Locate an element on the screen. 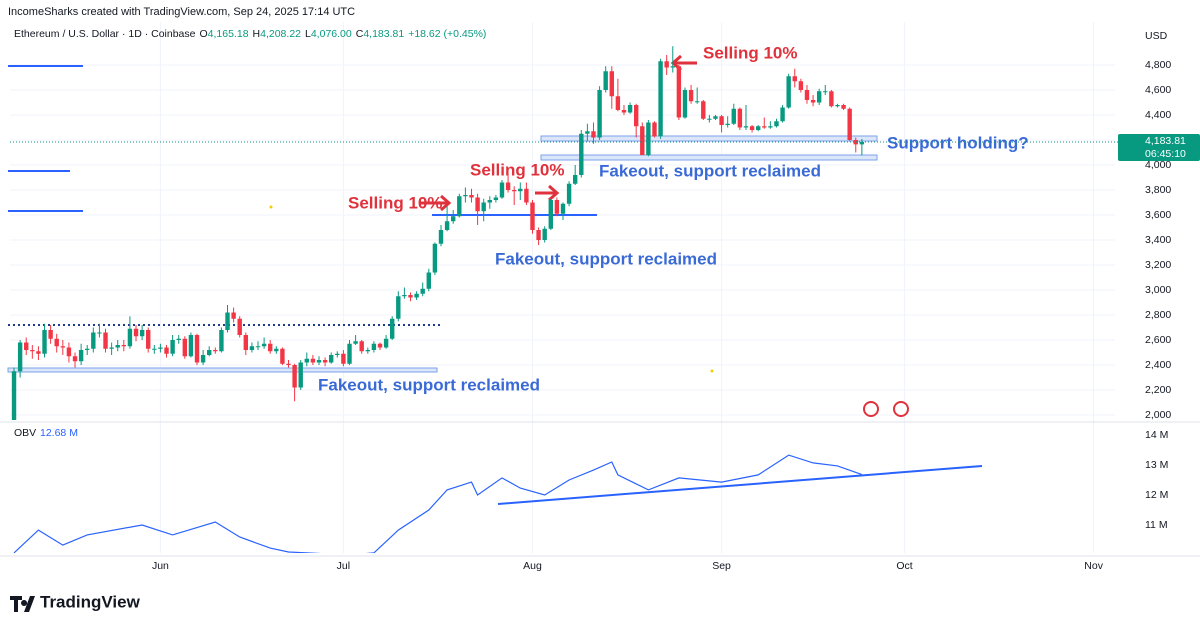  x-tick-label: Jun is located at coordinates (160, 566).